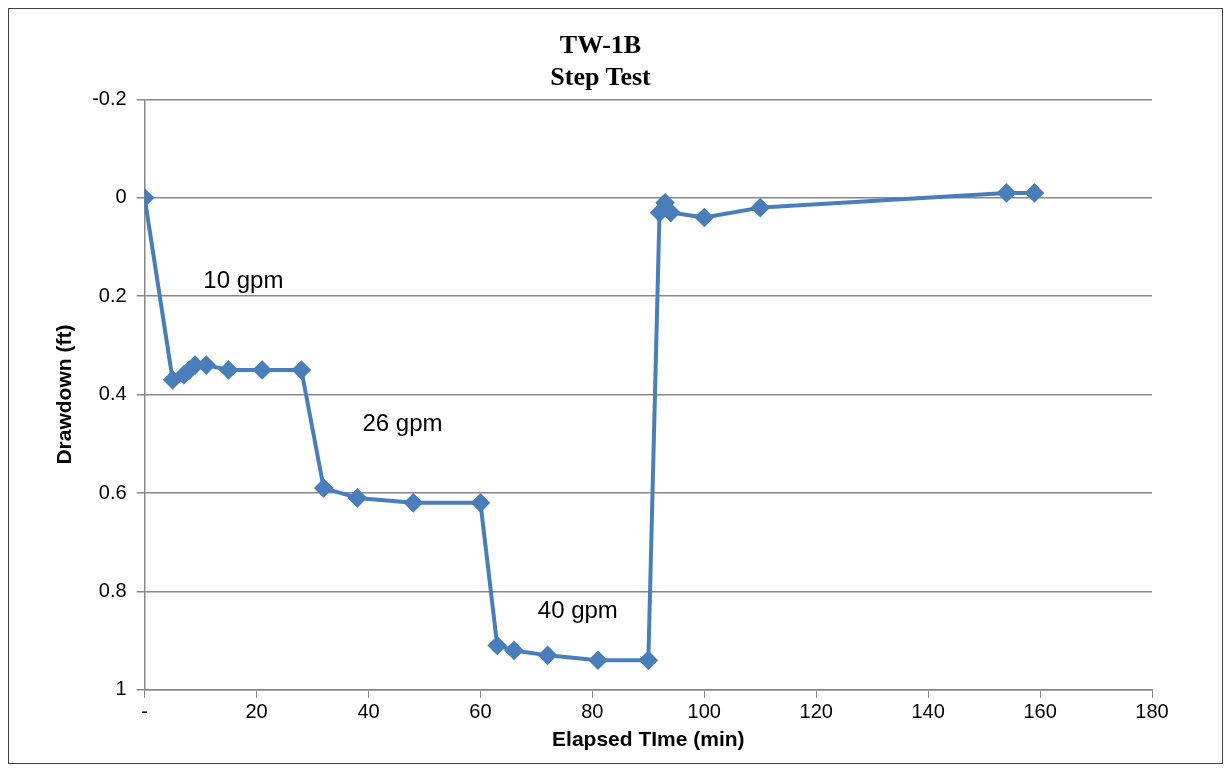 The width and height of the screenshot is (1231, 772). What do you see at coordinates (648, 739) in the screenshot?
I see `x-axis-title: Elapsed TIme (min)` at bounding box center [648, 739].